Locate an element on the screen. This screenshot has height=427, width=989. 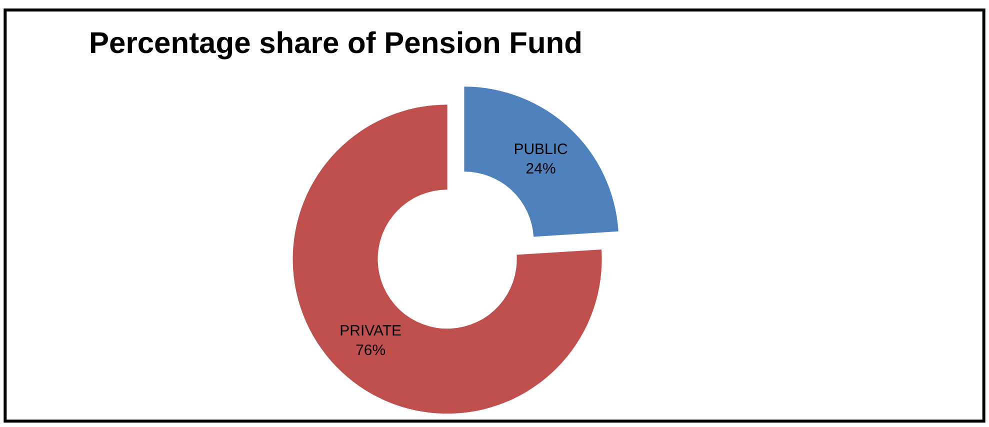
chart-title: Percentage share of Pension Fund is located at coordinates (335, 43).